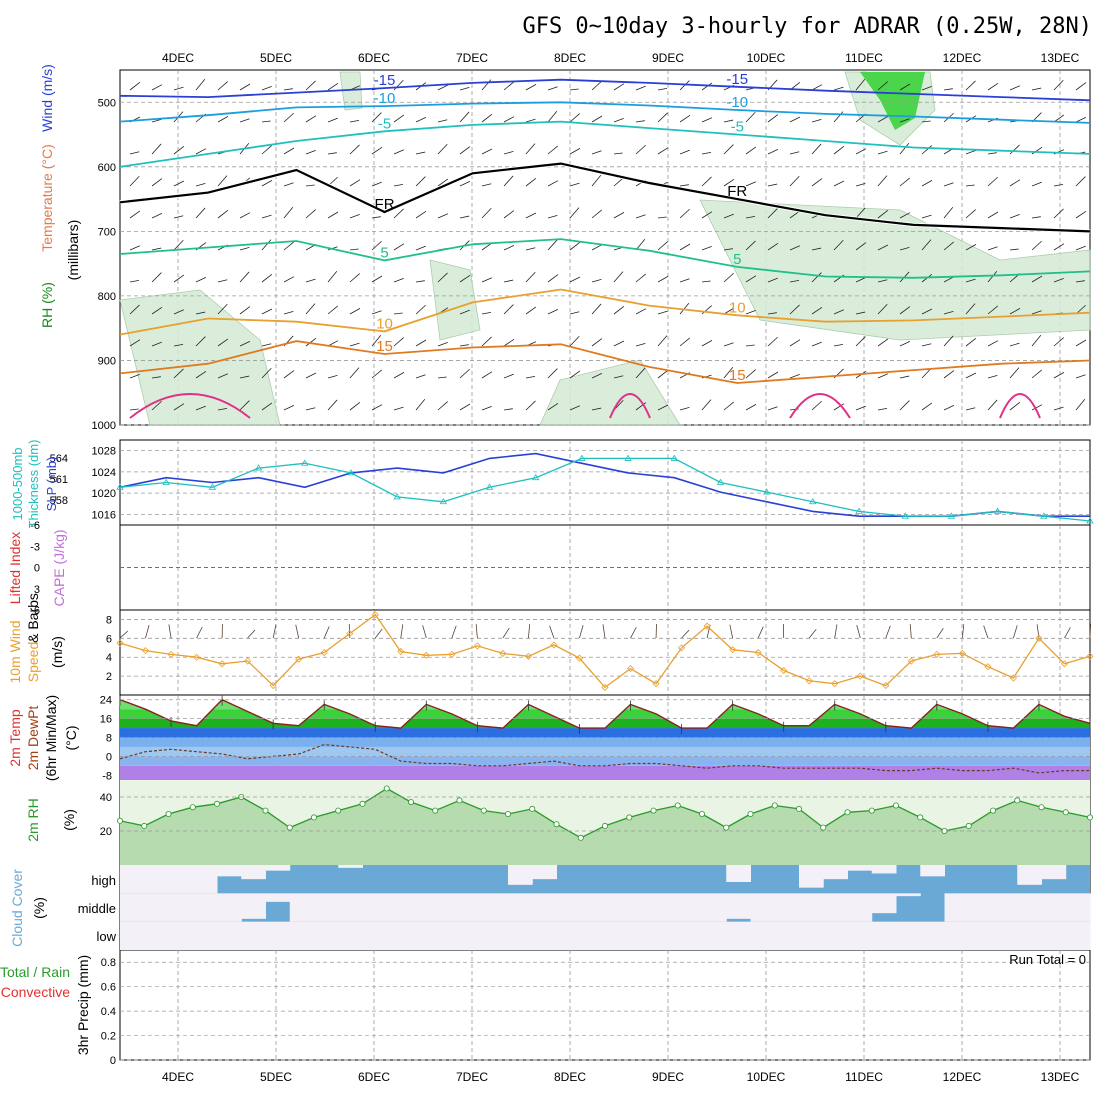  What do you see at coordinates (37, 567) in the screenshot?
I see `stability-ylabel: Lifted Index CAPE (J/kg)` at bounding box center [37, 567].